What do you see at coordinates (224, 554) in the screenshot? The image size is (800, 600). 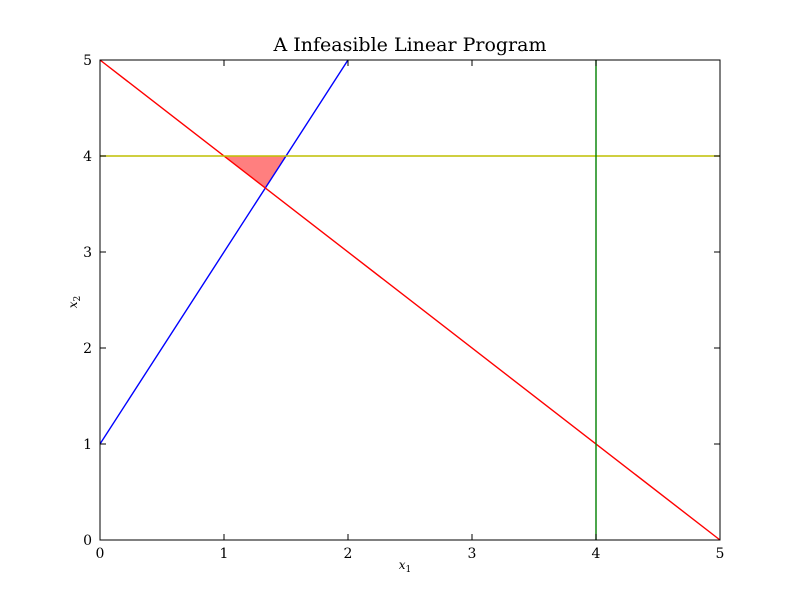 I see `x-tick-label: 1` at bounding box center [224, 554].